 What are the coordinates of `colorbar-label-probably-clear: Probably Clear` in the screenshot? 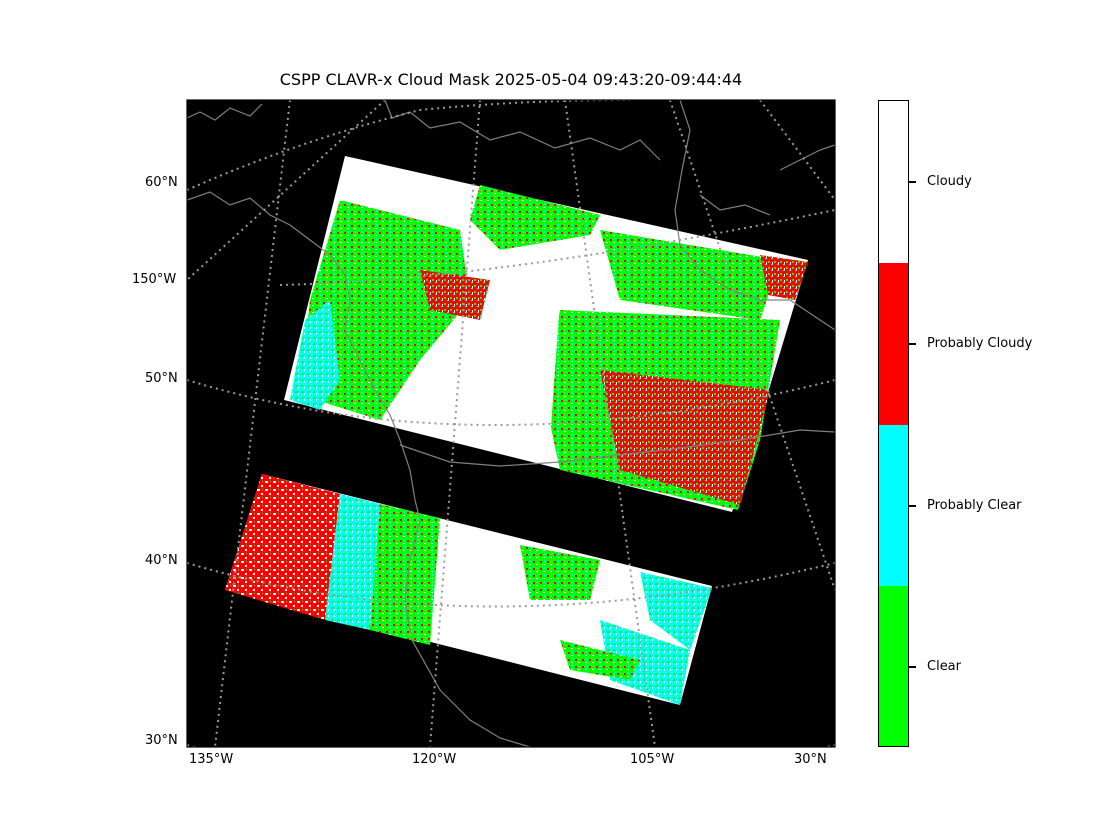 It's located at (974, 505).